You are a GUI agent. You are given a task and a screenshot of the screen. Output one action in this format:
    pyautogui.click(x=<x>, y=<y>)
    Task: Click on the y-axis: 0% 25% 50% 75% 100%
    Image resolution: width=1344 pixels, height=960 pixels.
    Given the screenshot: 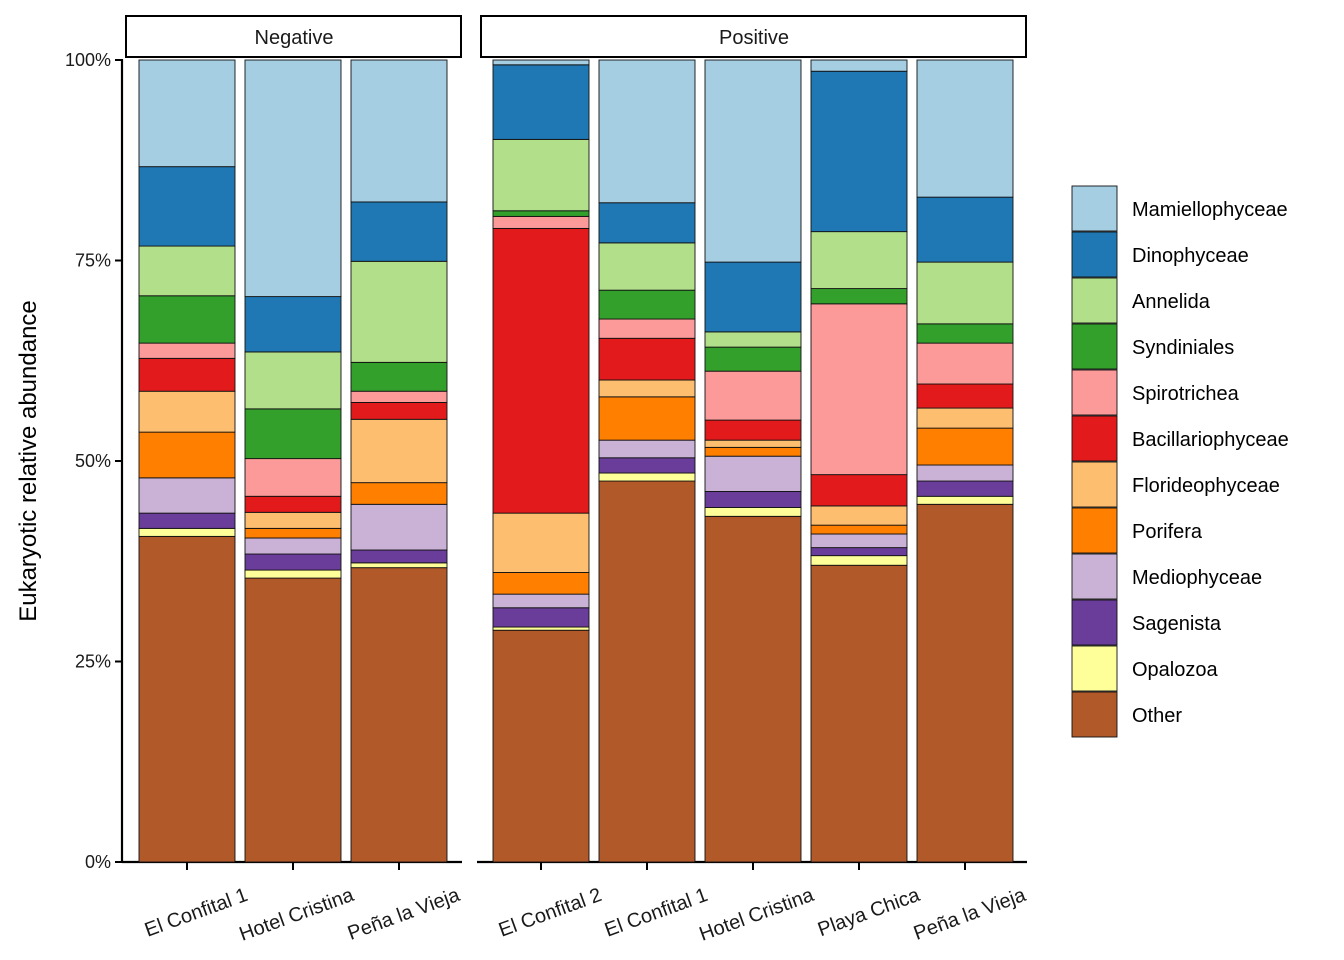 What is the action you would take?
    pyautogui.click(x=94, y=461)
    